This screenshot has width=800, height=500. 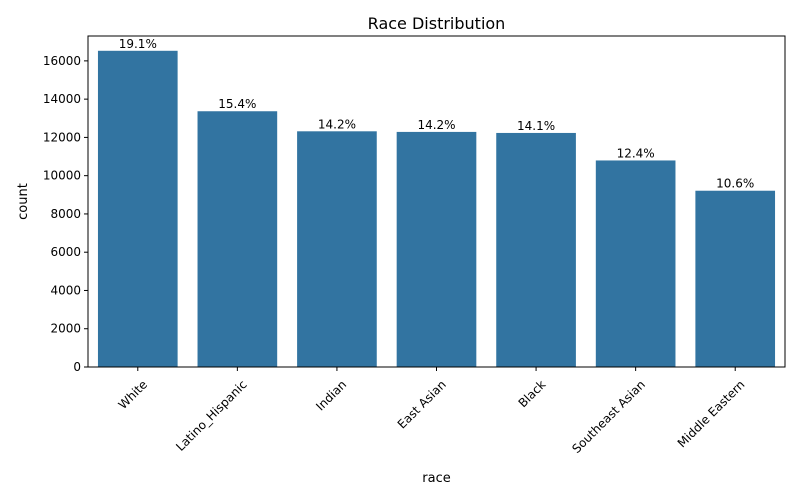 I want to click on data-label: 12.4%, so click(x=636, y=153).